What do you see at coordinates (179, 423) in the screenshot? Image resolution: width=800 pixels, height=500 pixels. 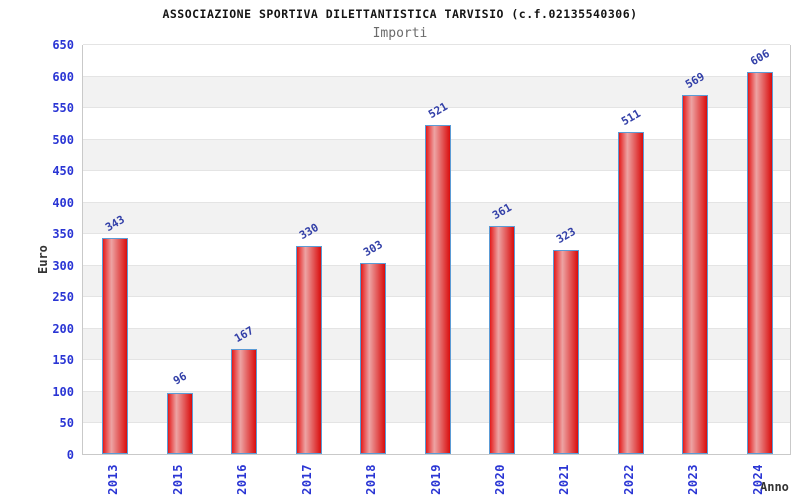 I see `bar-2015` at bounding box center [179, 423].